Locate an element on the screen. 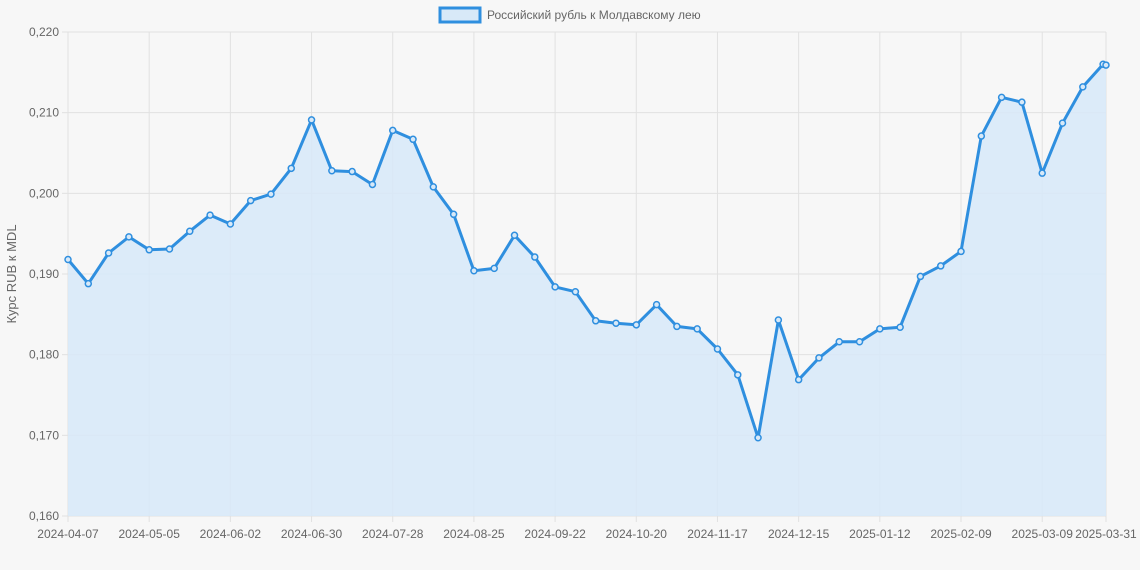 The width and height of the screenshot is (1140, 570). x-tick-label: 2025-01-12 is located at coordinates (880, 534).